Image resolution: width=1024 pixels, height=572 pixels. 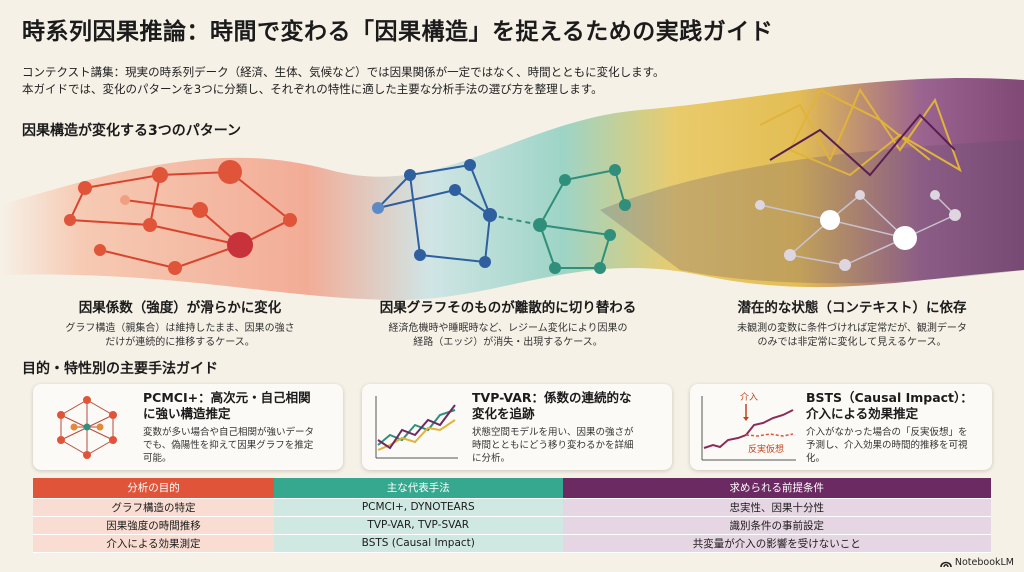 I want to click on table-cell: TVP-VAR, TVP-SVAR, so click(x=418, y=525).